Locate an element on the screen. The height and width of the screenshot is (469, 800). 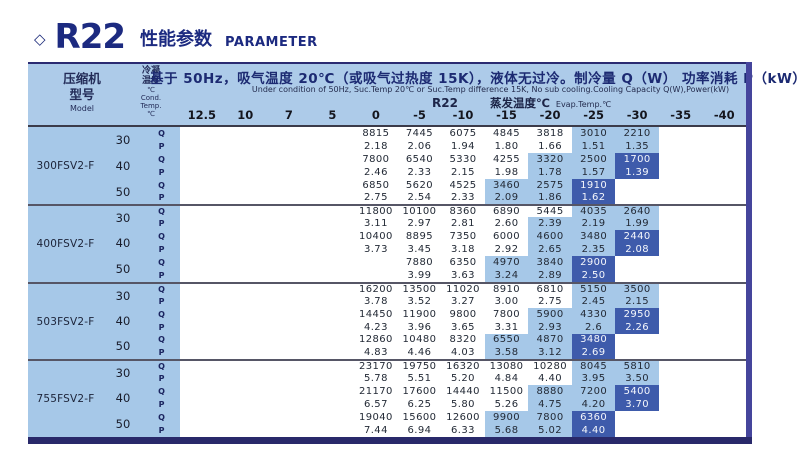
value-cell: 10100 is located at coordinates (419, 210).